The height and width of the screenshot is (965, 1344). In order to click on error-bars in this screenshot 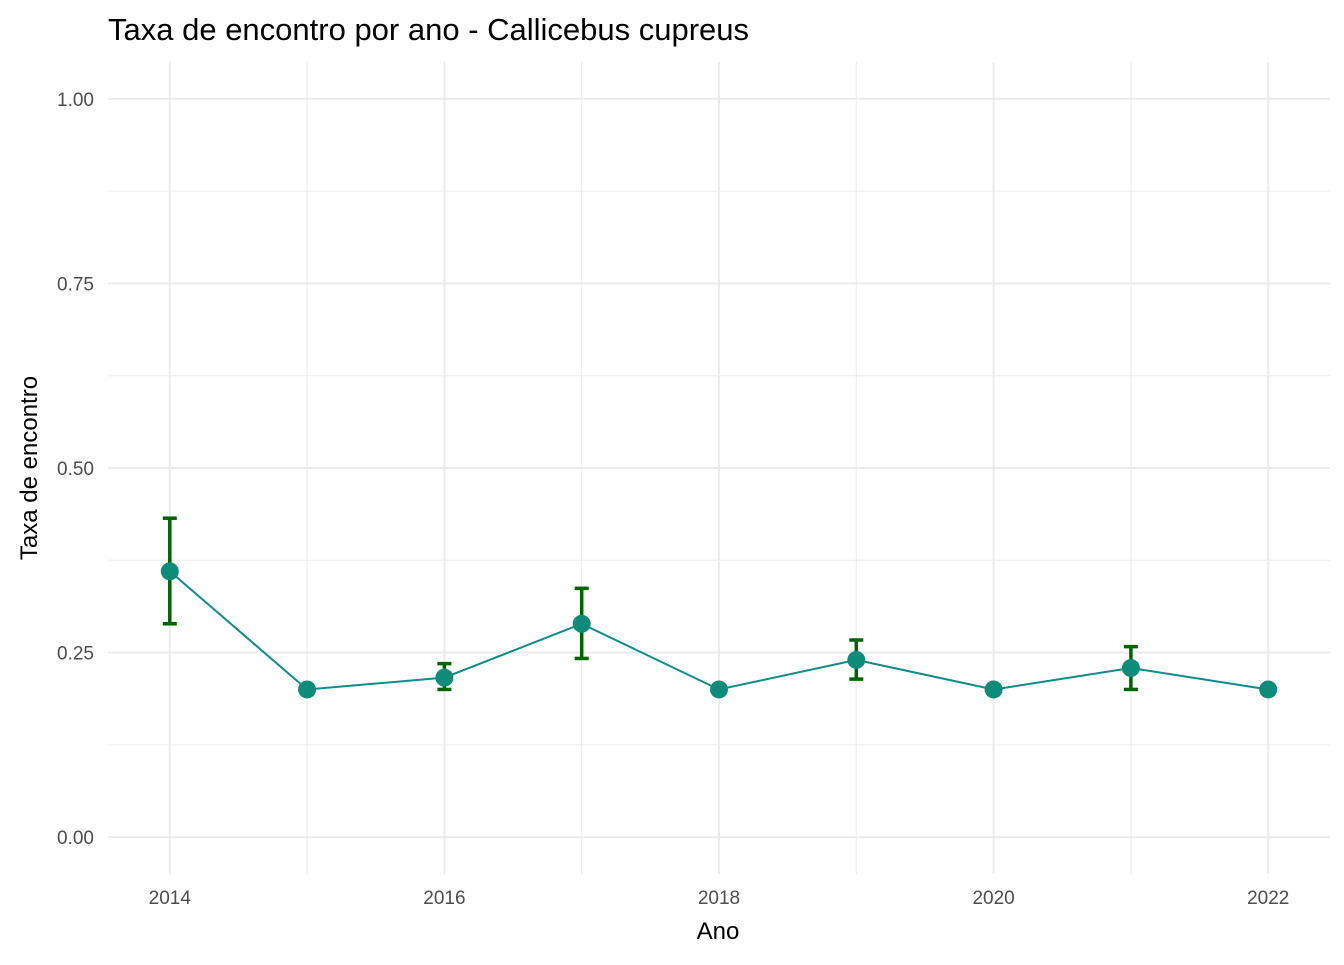, I will do `click(650, 604)`.